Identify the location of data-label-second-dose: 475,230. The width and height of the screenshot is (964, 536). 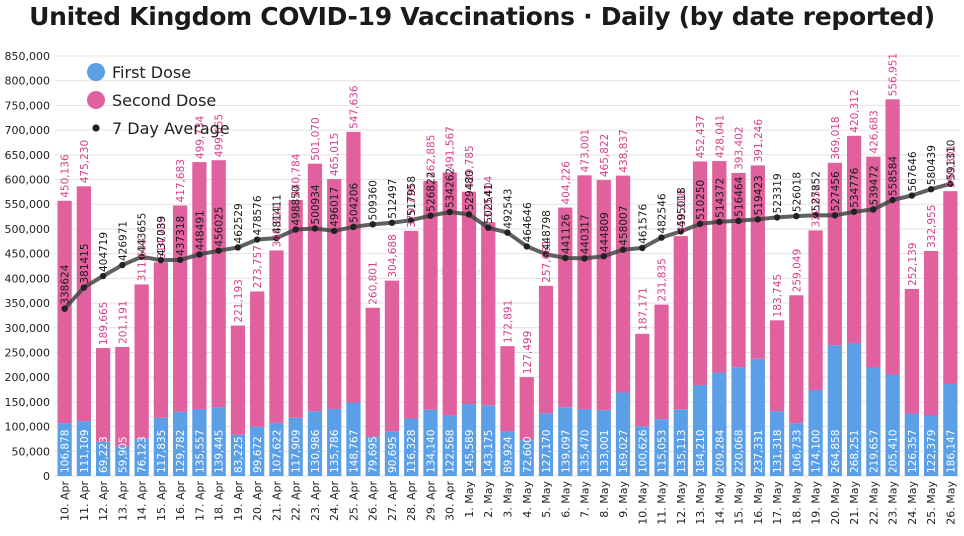
(85, 161).